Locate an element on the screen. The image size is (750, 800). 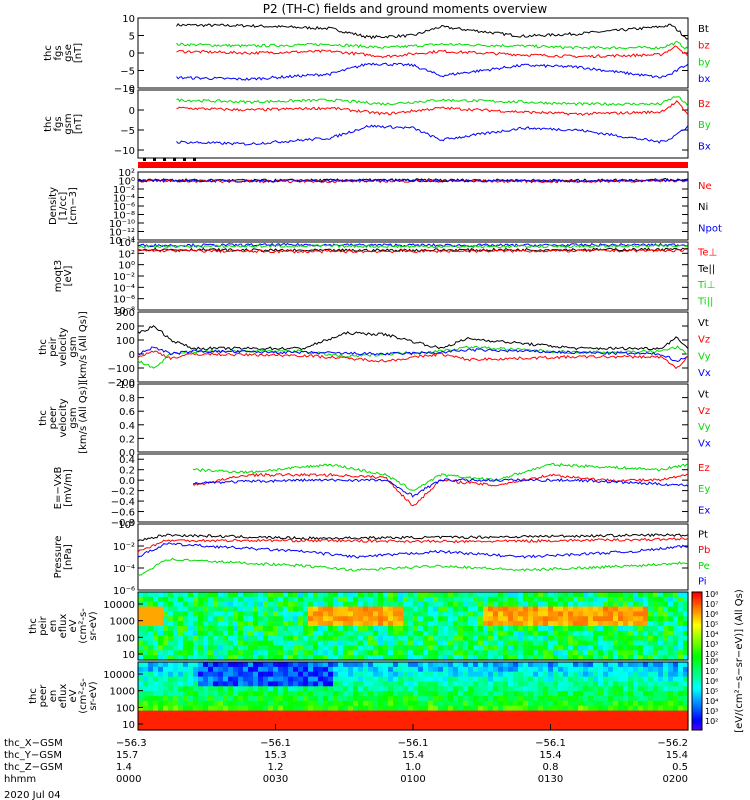
colorbar-tick: 10² is located at coordinates (711, 654).